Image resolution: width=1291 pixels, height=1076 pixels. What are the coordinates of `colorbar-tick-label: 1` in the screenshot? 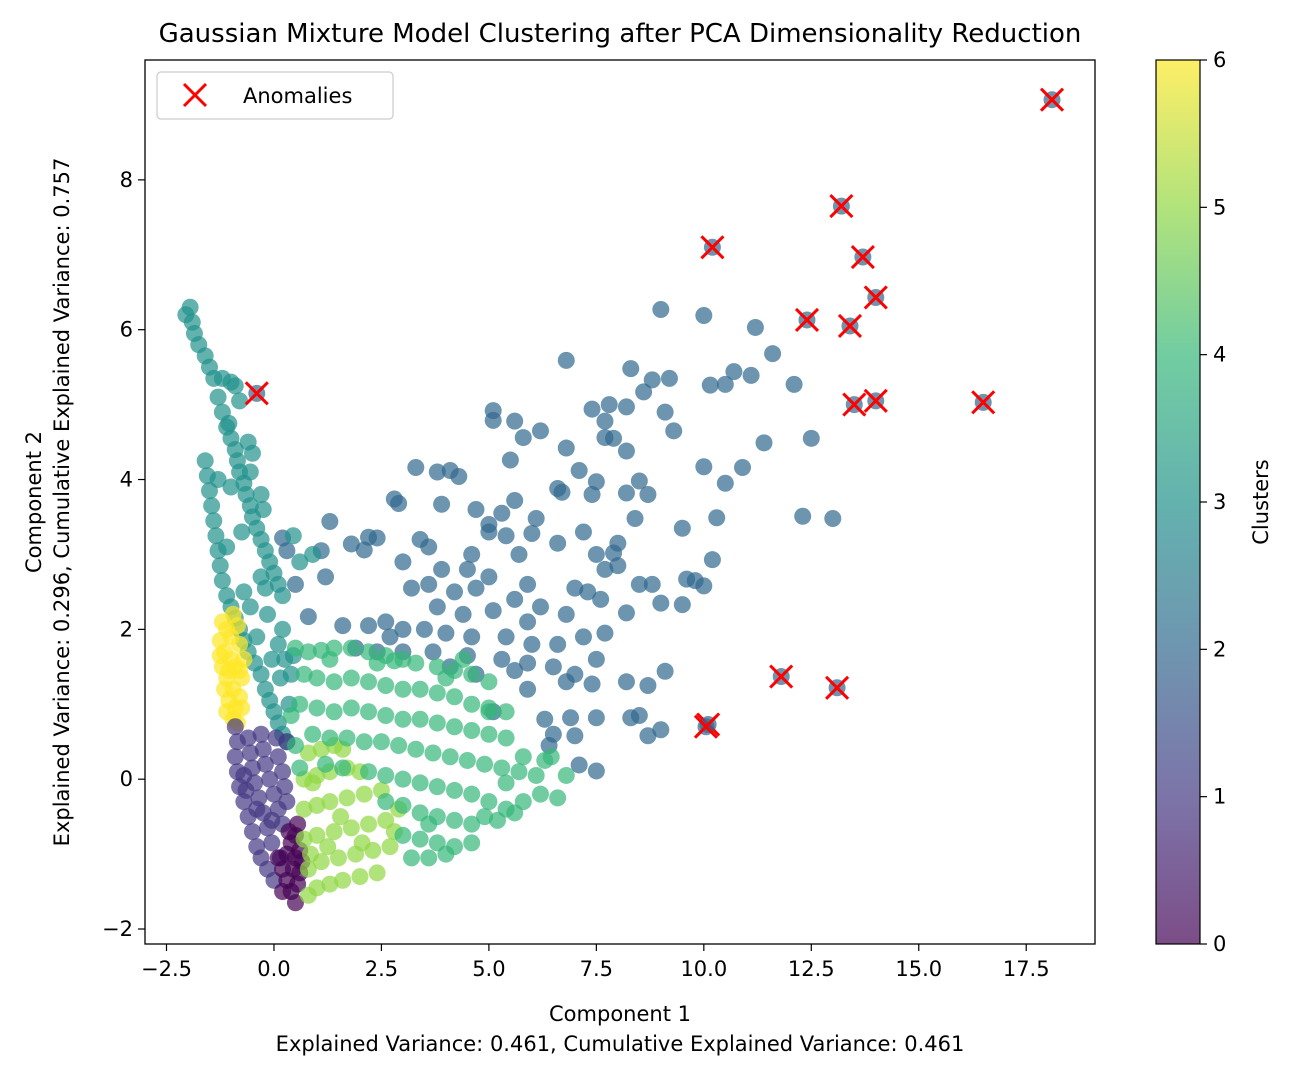 It's located at (1219, 797).